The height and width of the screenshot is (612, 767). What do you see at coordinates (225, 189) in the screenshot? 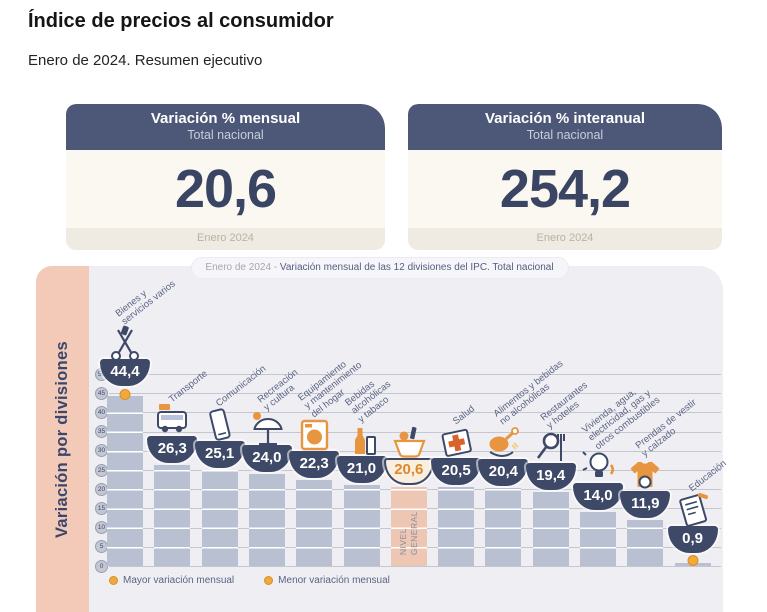
I see `stat-card-monthly-value: 20,6` at bounding box center [225, 189].